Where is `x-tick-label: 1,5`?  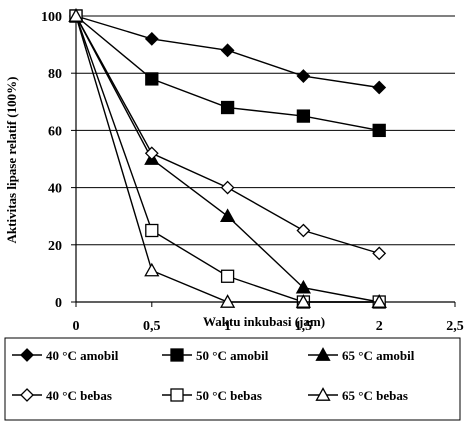
x-tick-label: 1,5 is located at coordinates (304, 326).